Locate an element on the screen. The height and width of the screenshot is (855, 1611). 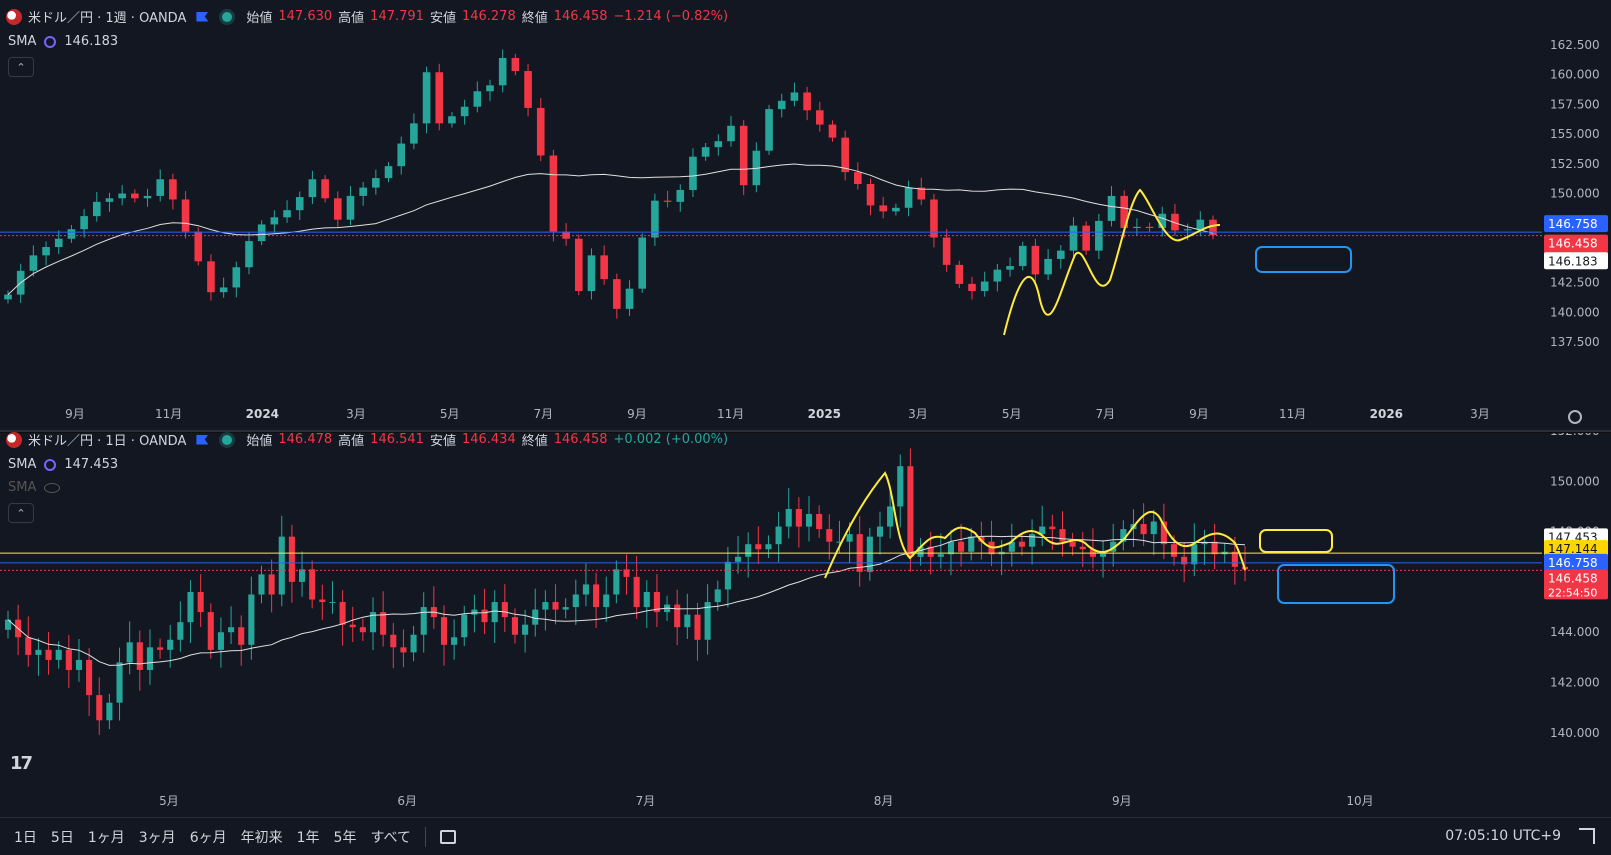
badge-blue-bg is located at coordinates (1576, 562).